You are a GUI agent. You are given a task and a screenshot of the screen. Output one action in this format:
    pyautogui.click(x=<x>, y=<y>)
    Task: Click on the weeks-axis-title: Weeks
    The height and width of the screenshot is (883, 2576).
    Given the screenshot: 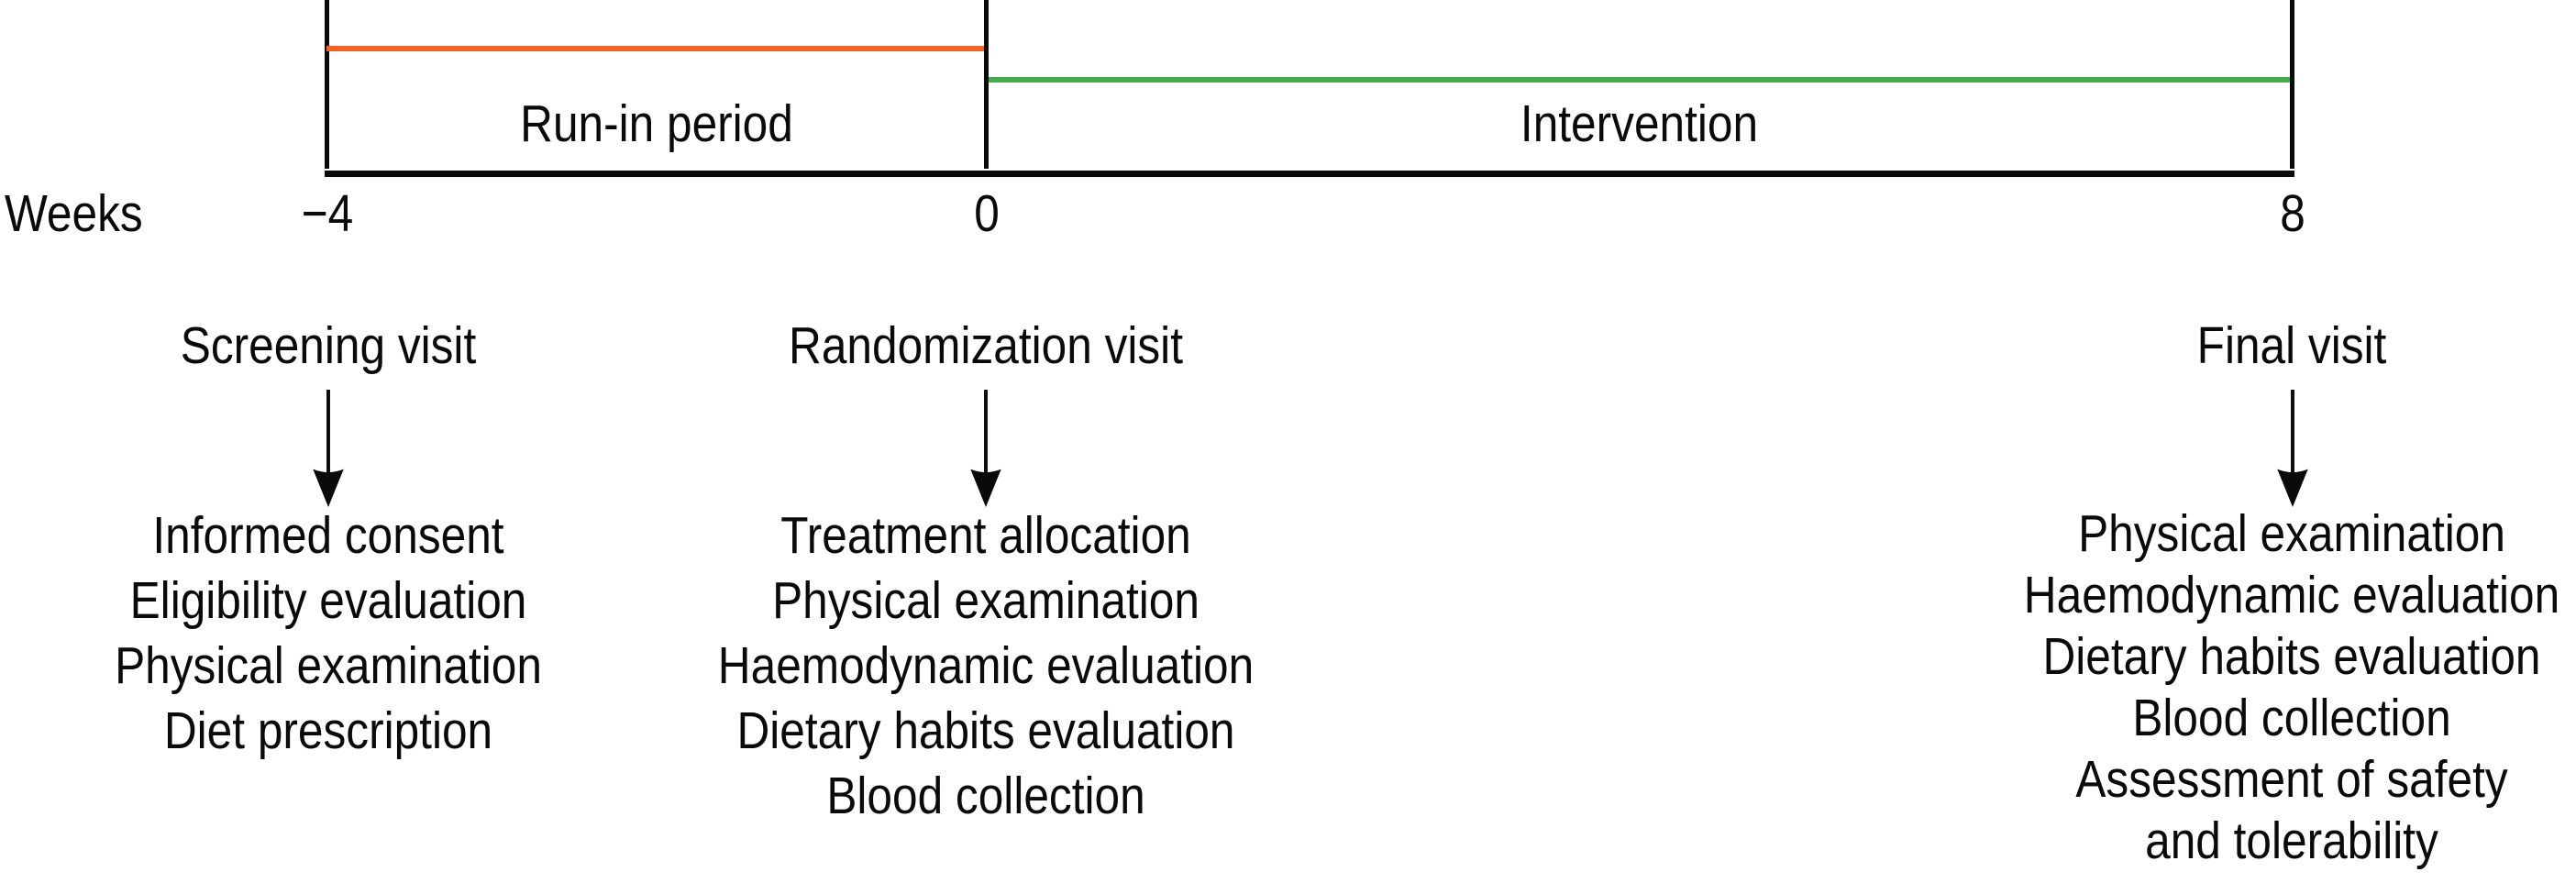 What is the action you would take?
    pyautogui.click(x=74, y=213)
    